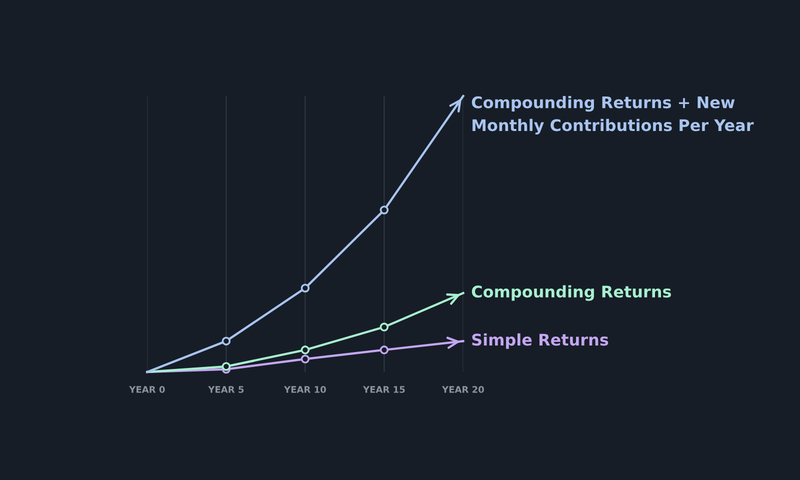  I want to click on legend-label: Simple Returns, so click(540, 341).